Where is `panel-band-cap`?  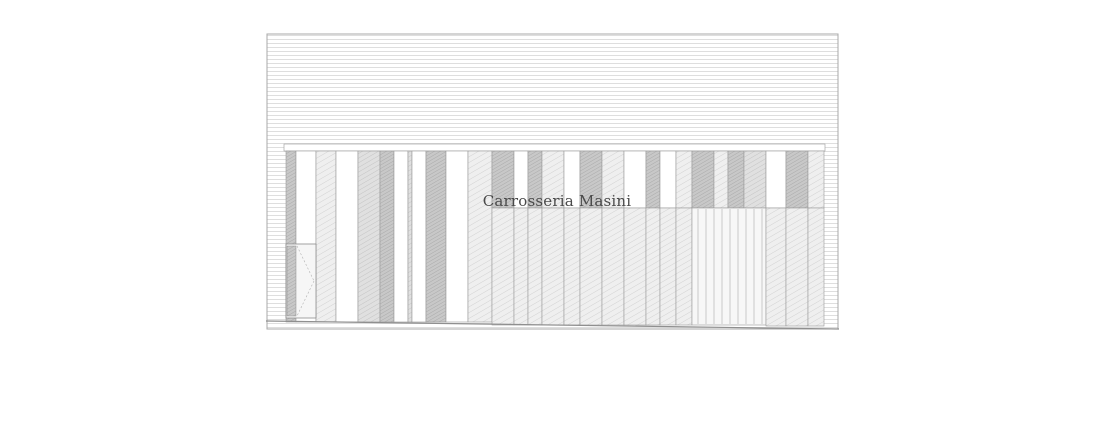
panel-band-cap is located at coordinates (554, 147).